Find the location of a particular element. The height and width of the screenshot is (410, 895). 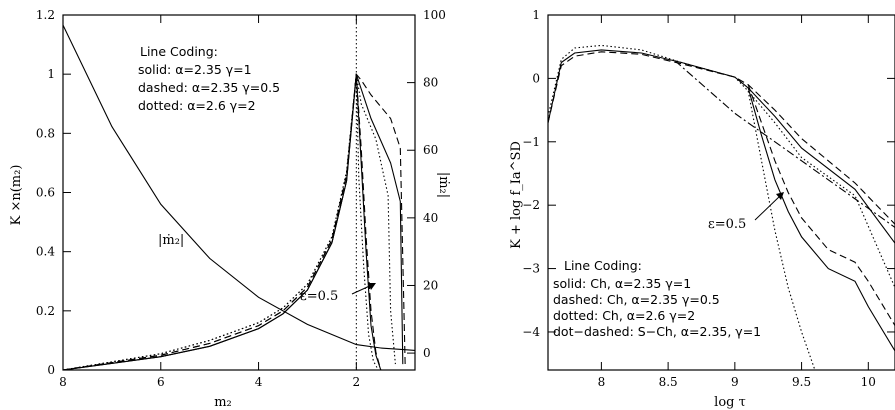

left-ytick-label: 0.4 is located at coordinates (45, 252).